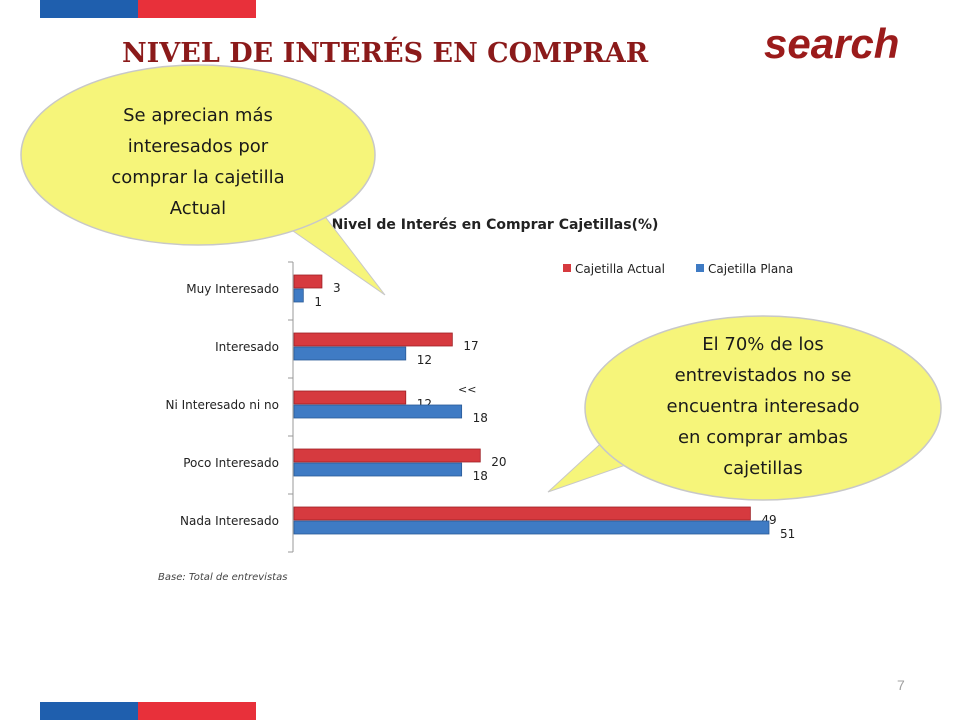 This screenshot has width=960, height=720. What do you see at coordinates (787, 534) in the screenshot?
I see `value-label: 51` at bounding box center [787, 534].